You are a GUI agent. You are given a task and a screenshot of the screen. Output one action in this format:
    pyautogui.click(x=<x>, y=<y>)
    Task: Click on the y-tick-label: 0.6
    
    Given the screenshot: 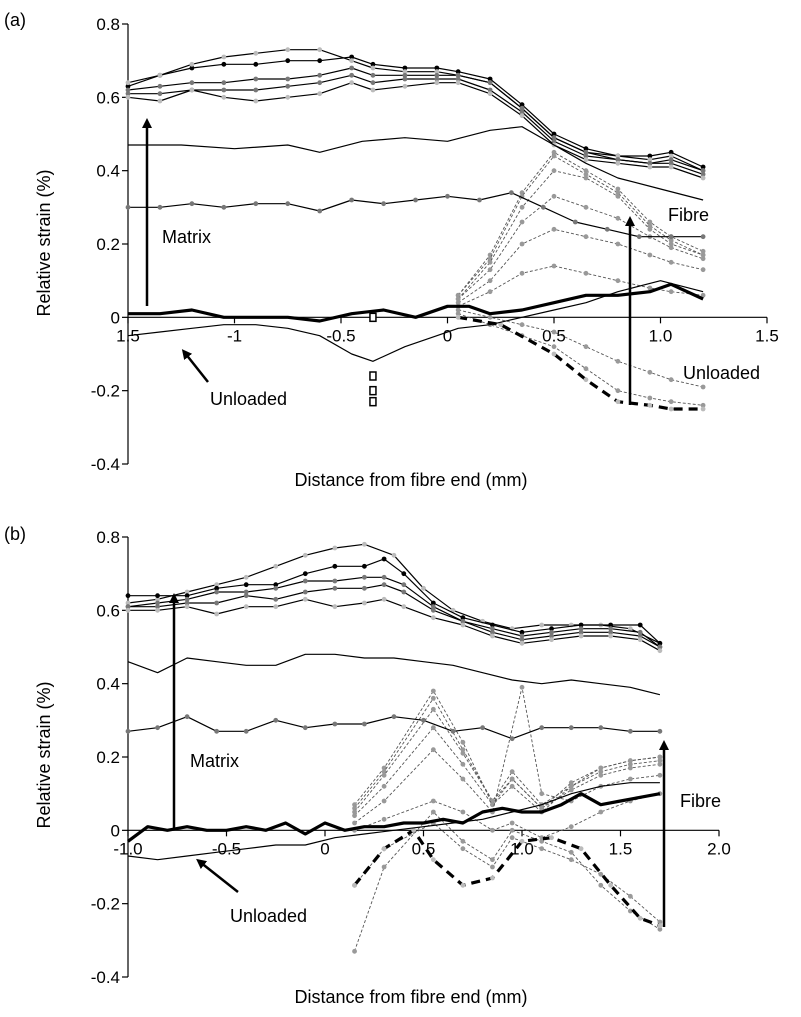 What is the action you would take?
    pyautogui.click(x=108, y=97)
    